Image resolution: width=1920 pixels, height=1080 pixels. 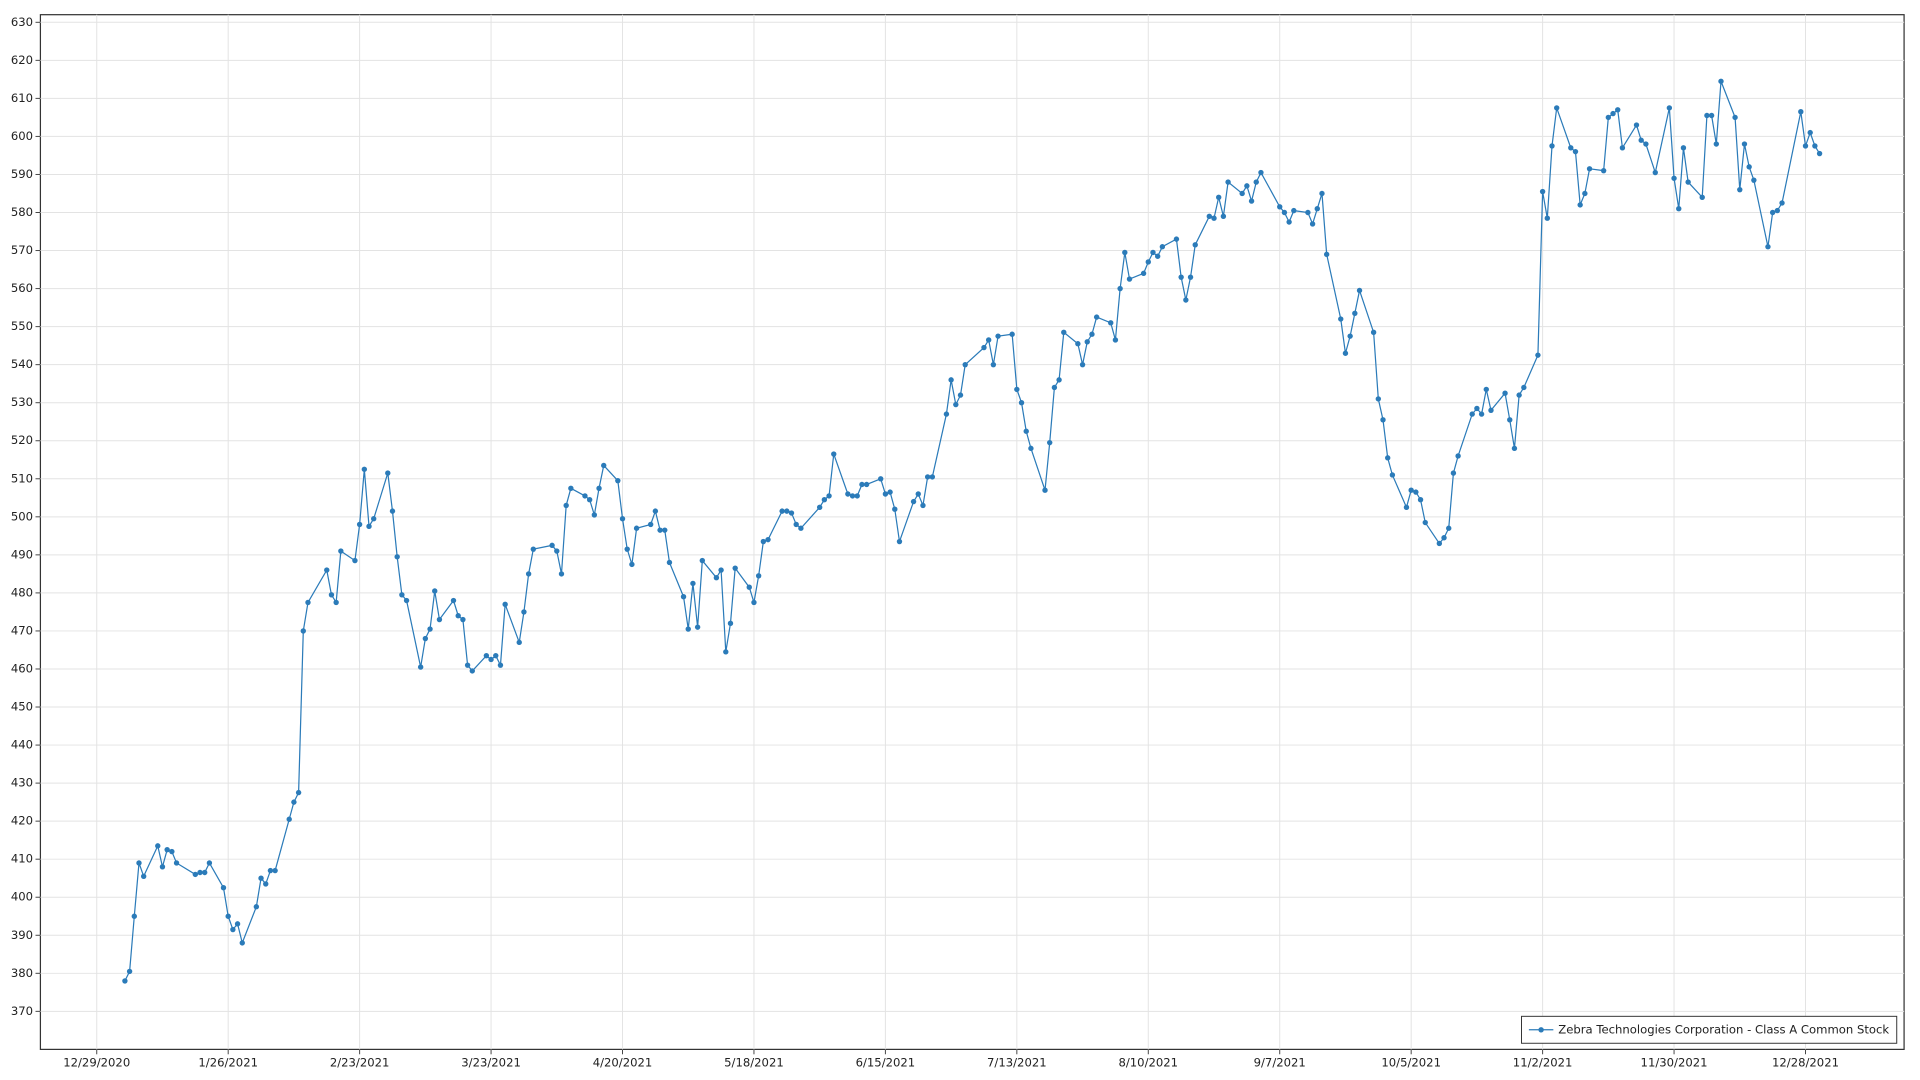 What do you see at coordinates (360, 1062) in the screenshot?
I see `x-tick-label: 2/23/2021` at bounding box center [360, 1062].